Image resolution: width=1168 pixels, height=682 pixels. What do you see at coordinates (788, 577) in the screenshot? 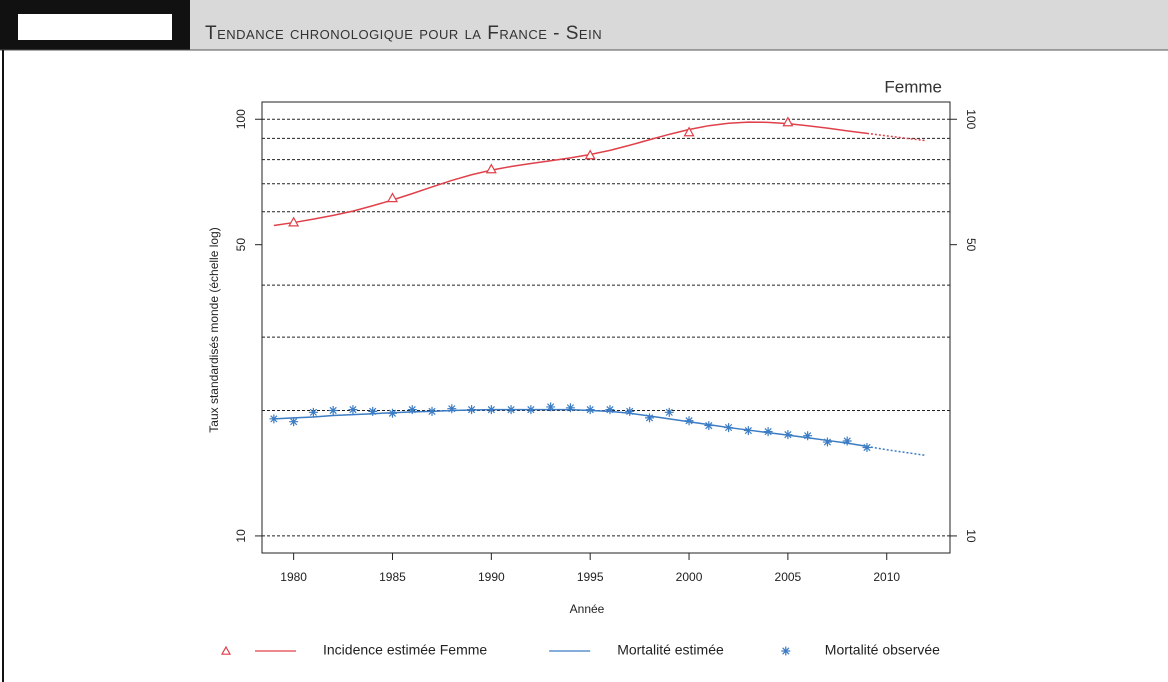
I see `x-tick-label: 2005` at bounding box center [788, 577].